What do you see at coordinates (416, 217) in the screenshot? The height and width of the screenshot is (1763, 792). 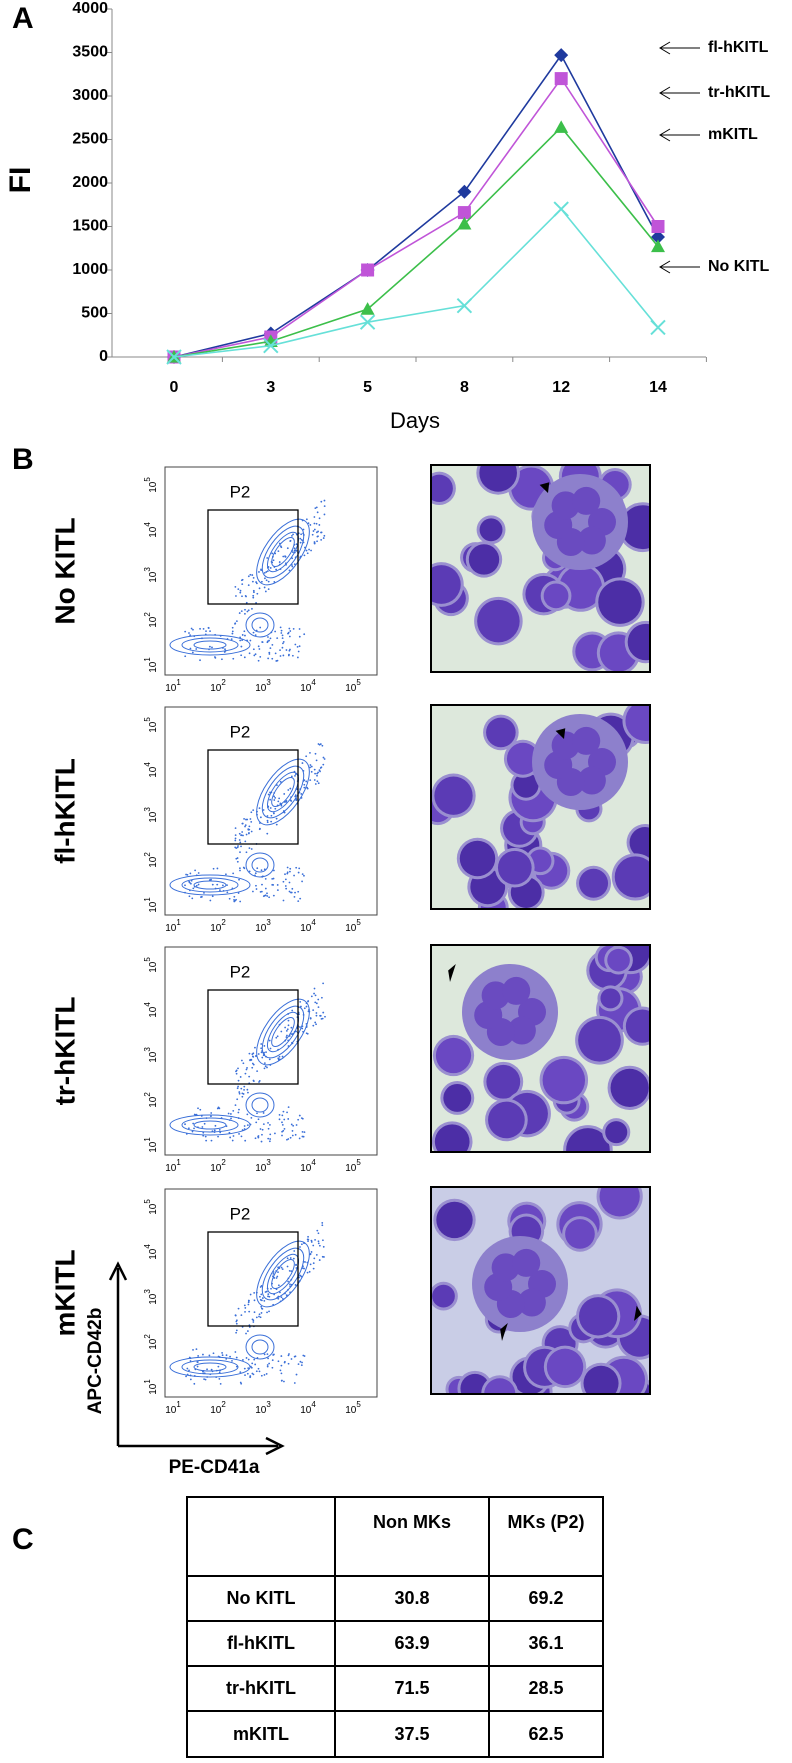 I see `series-line` at bounding box center [416, 217].